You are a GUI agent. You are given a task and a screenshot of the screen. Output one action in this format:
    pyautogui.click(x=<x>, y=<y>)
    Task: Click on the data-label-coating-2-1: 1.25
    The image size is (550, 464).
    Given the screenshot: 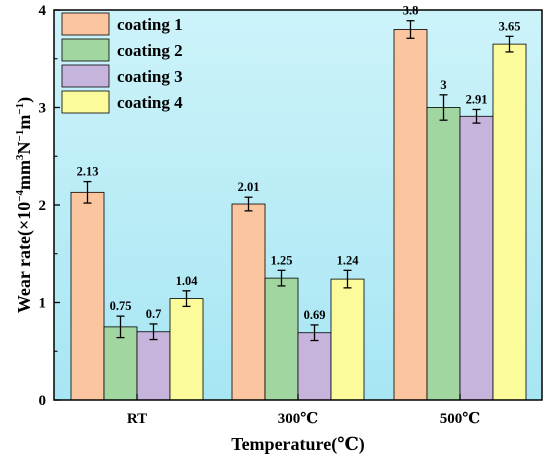 What is the action you would take?
    pyautogui.click(x=282, y=260)
    